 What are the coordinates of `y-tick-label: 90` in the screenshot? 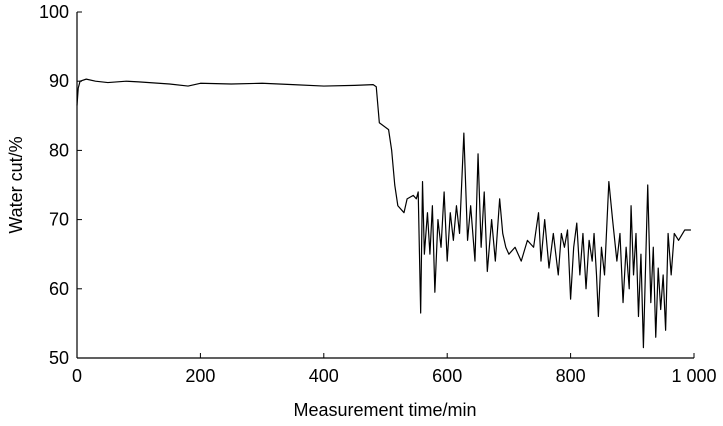 It's located at (59, 81).